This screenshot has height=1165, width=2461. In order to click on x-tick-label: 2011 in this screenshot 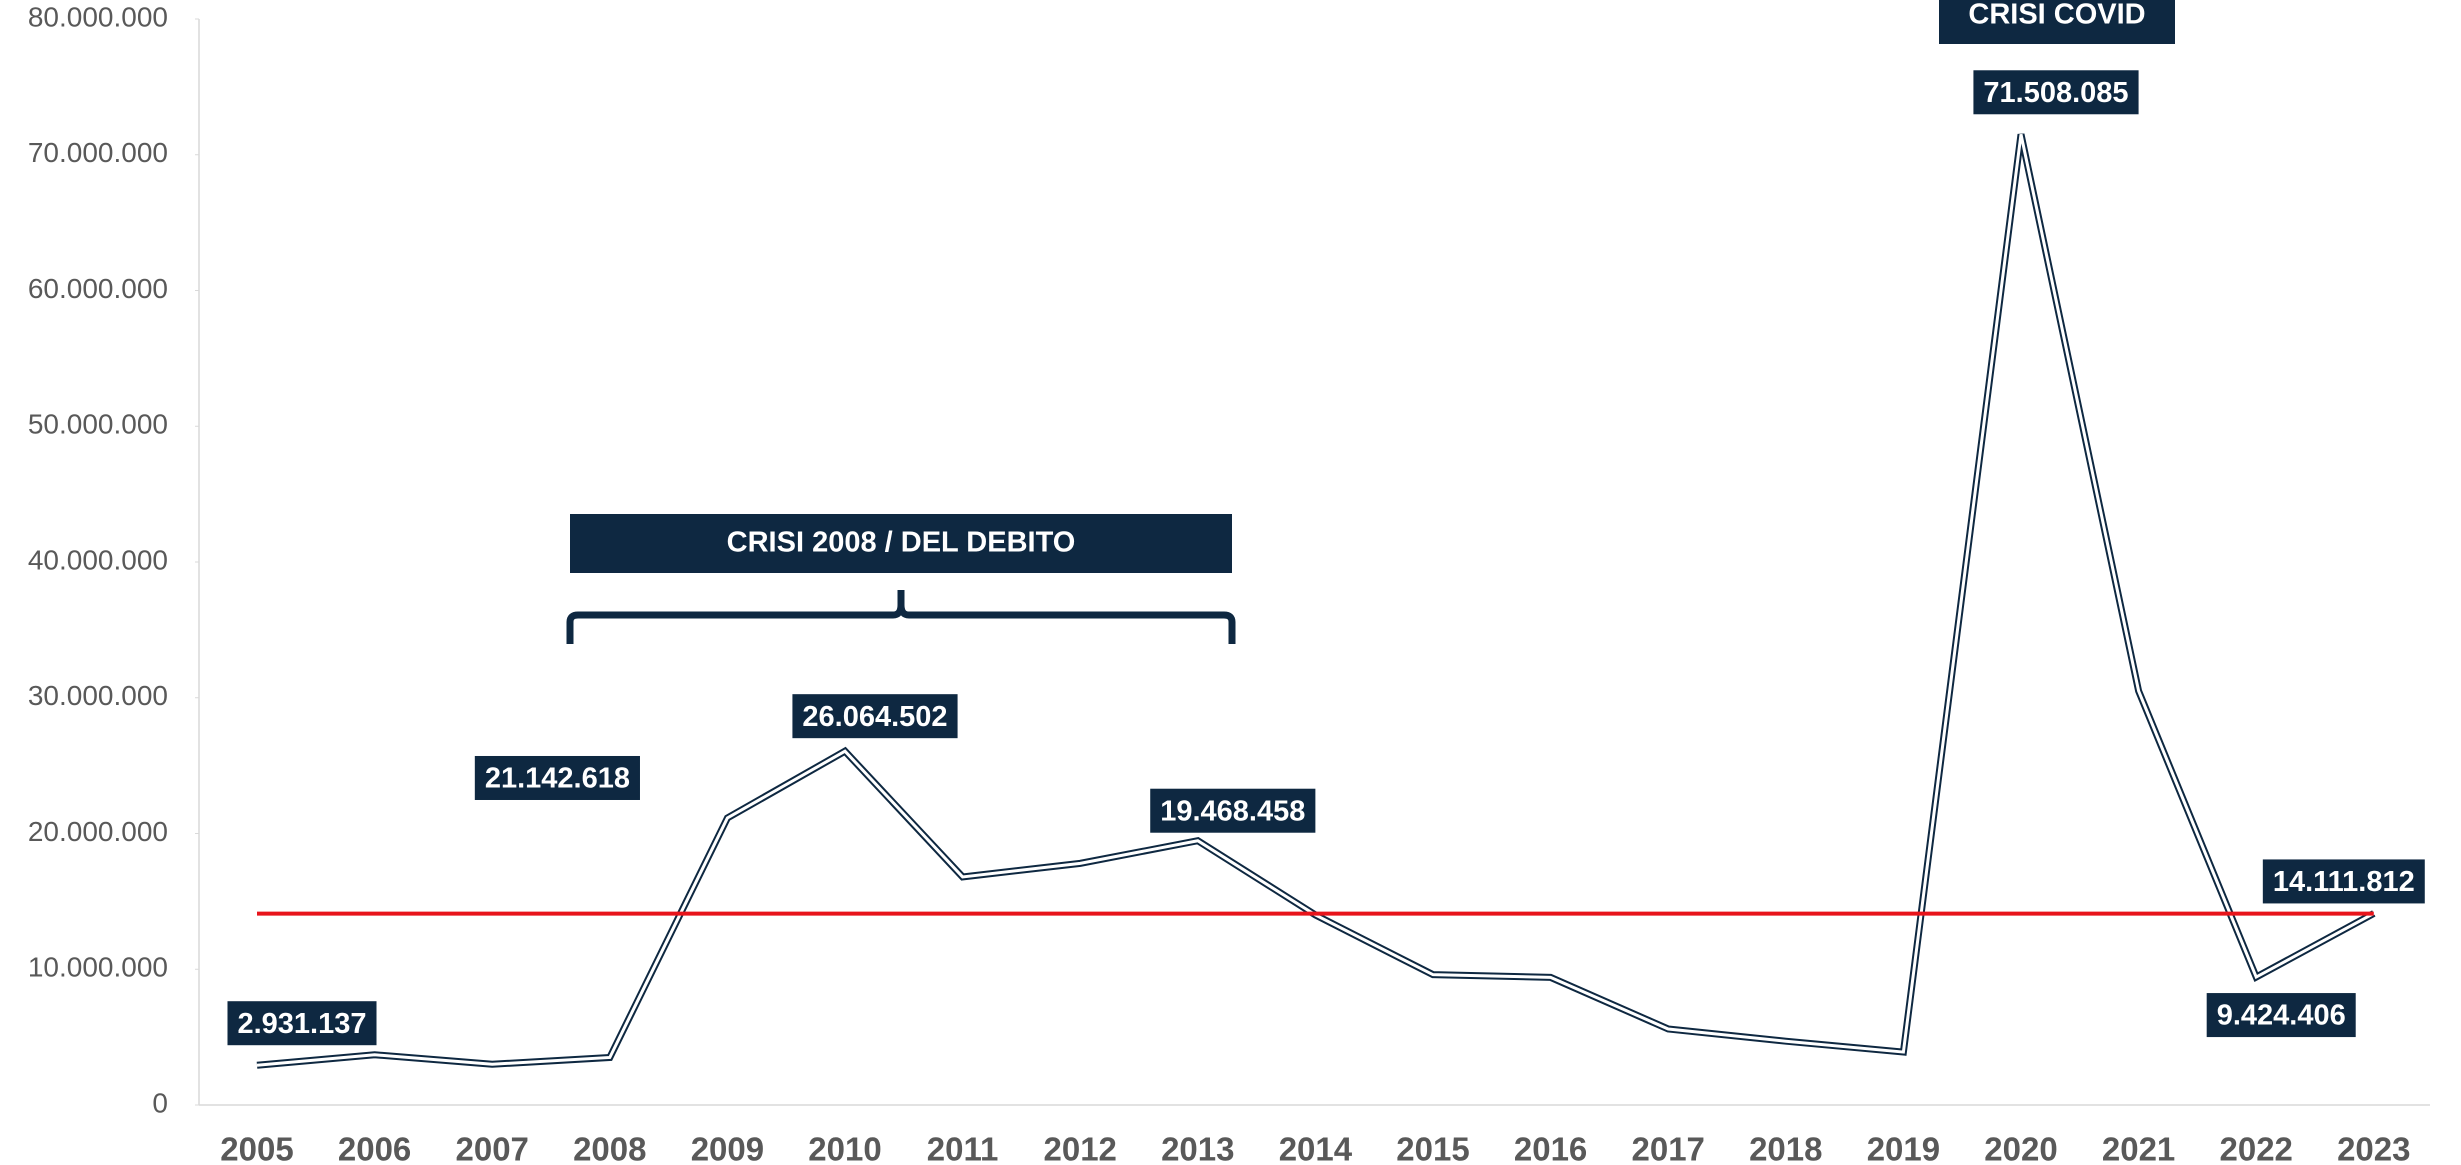, I will do `click(963, 1148)`.